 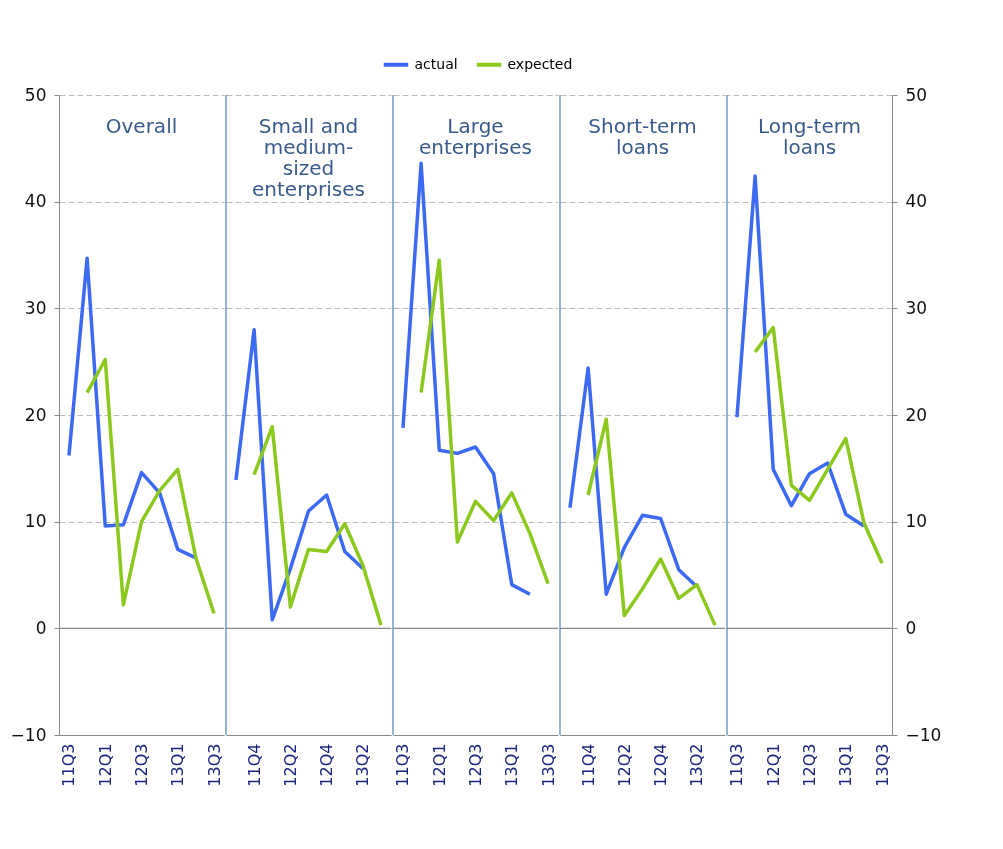 What do you see at coordinates (911, 627) in the screenshot?
I see `y2-tick-label: 0` at bounding box center [911, 627].